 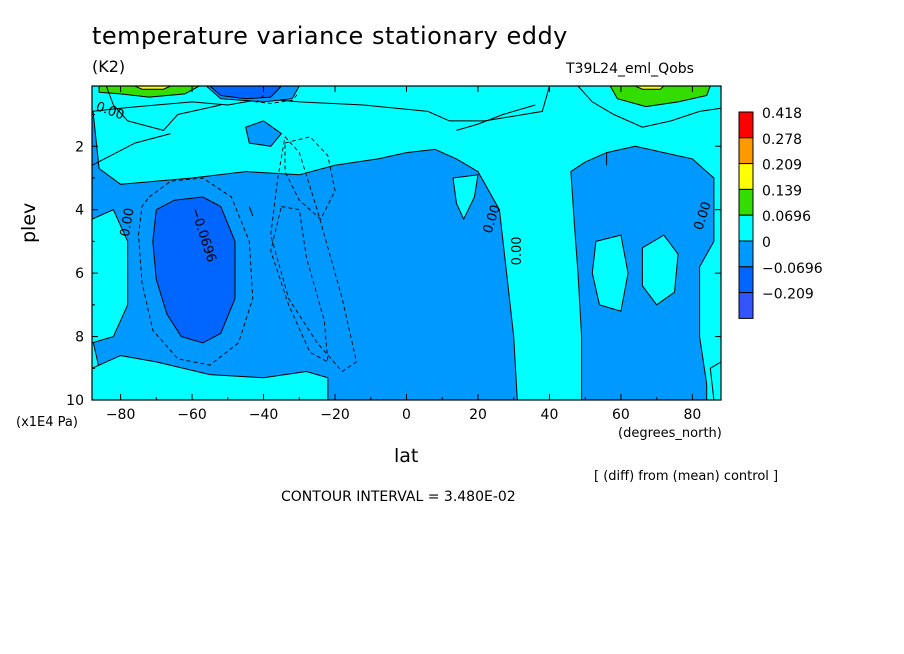 I want to click on legend-label-7: −0.209, so click(x=788, y=295).